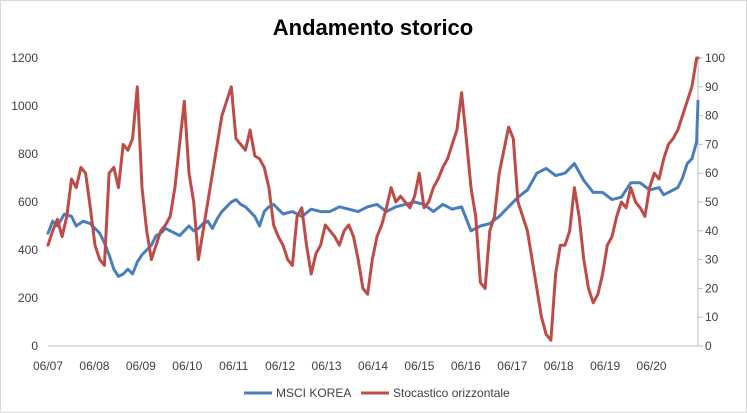  What do you see at coordinates (712, 87) in the screenshot?
I see `y-right-tick-label: 90` at bounding box center [712, 87].